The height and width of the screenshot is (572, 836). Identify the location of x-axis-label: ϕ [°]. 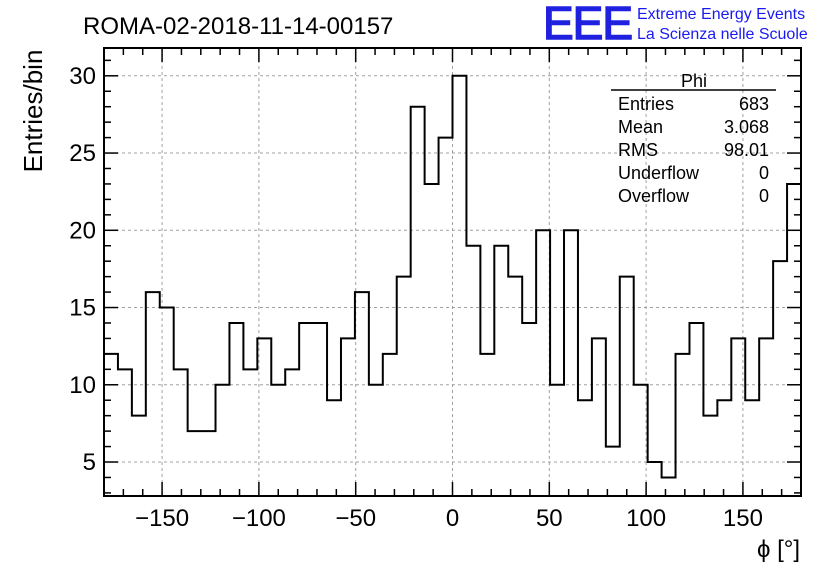
(778, 549).